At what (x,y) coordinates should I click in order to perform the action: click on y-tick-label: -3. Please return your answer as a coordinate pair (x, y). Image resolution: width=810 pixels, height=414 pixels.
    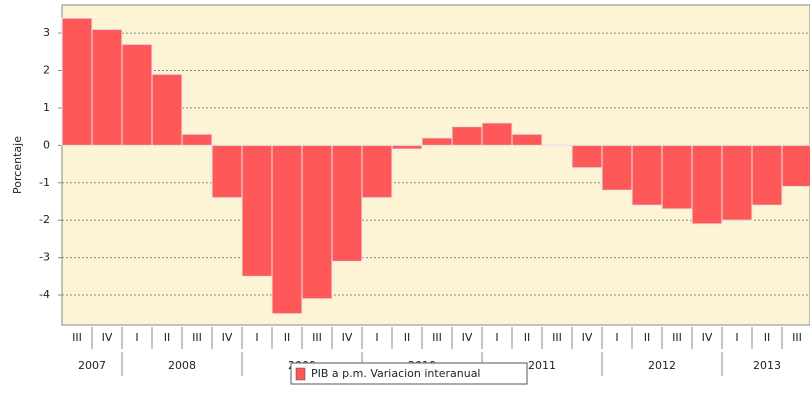
    Looking at the image, I should click on (44, 257).